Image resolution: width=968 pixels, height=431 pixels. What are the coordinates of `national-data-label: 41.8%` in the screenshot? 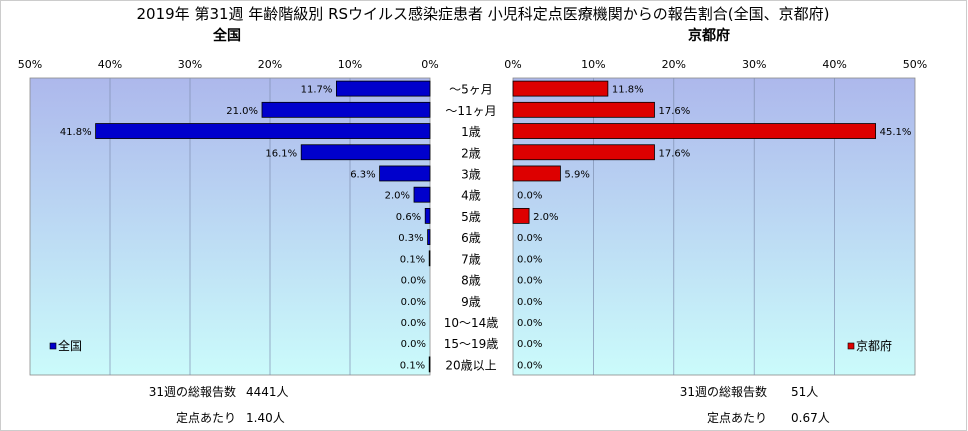 It's located at (76, 132).